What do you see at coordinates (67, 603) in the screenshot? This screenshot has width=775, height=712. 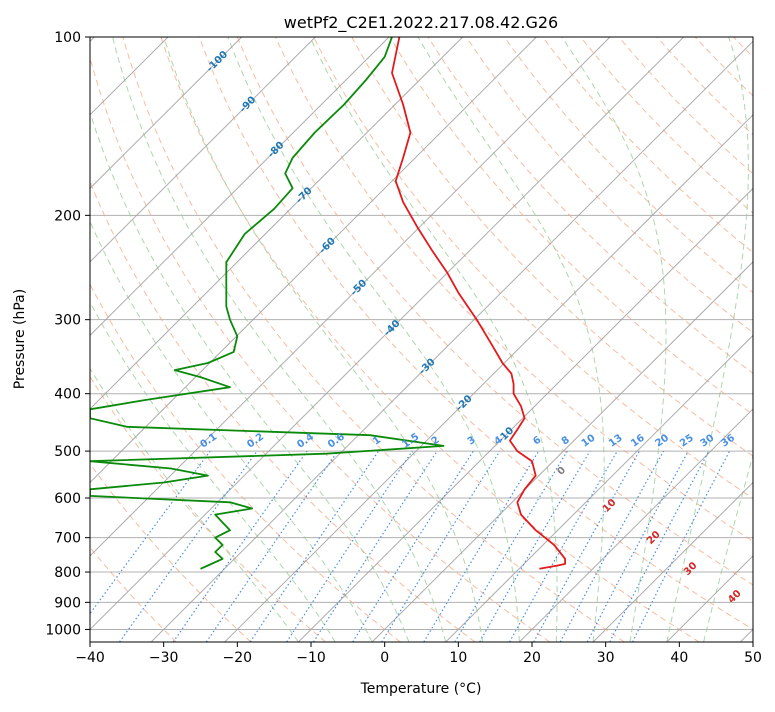 I see `y-tick-label: 900` at bounding box center [67, 603].